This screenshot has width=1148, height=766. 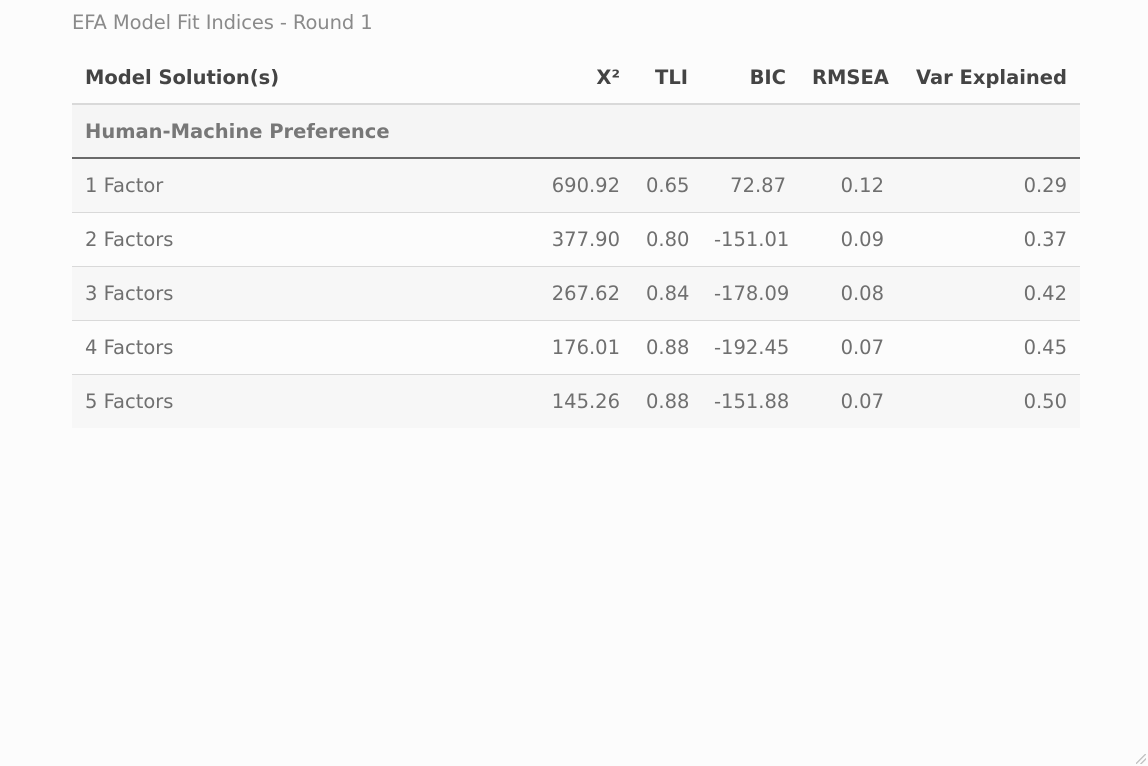 I want to click on cell-chi2: 267.62, so click(x=578, y=293).